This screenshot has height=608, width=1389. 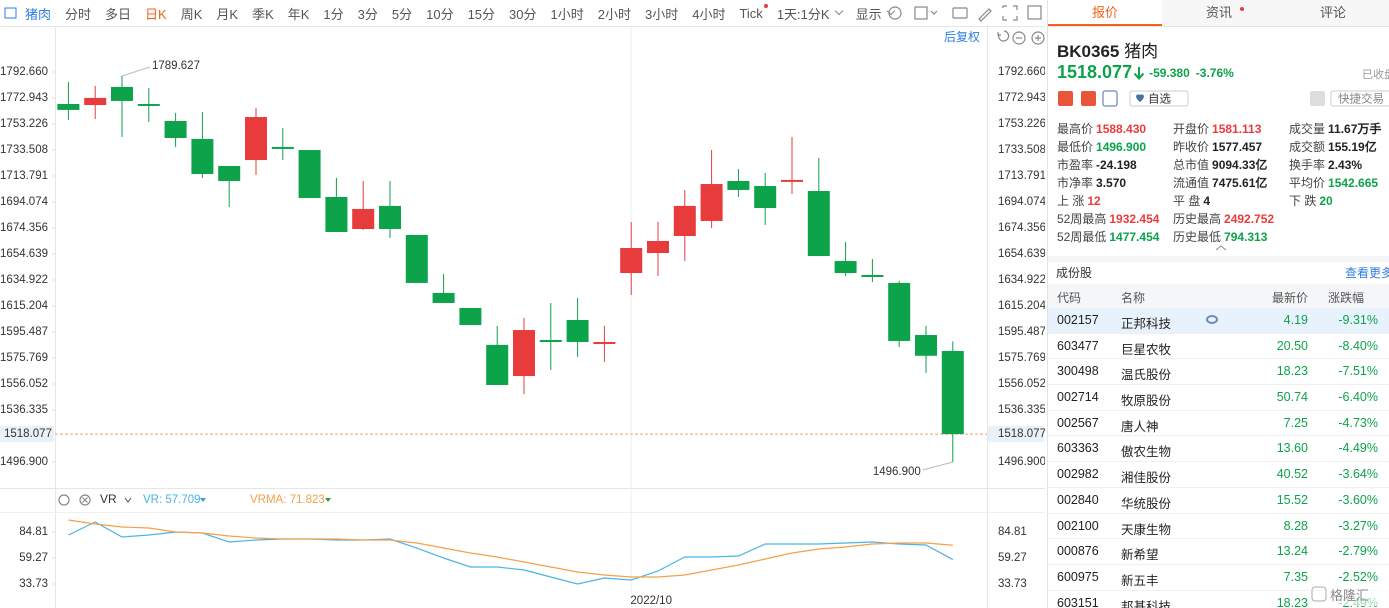 What do you see at coordinates (1038, 38) in the screenshot?
I see `zoom-in-icon` at bounding box center [1038, 38].